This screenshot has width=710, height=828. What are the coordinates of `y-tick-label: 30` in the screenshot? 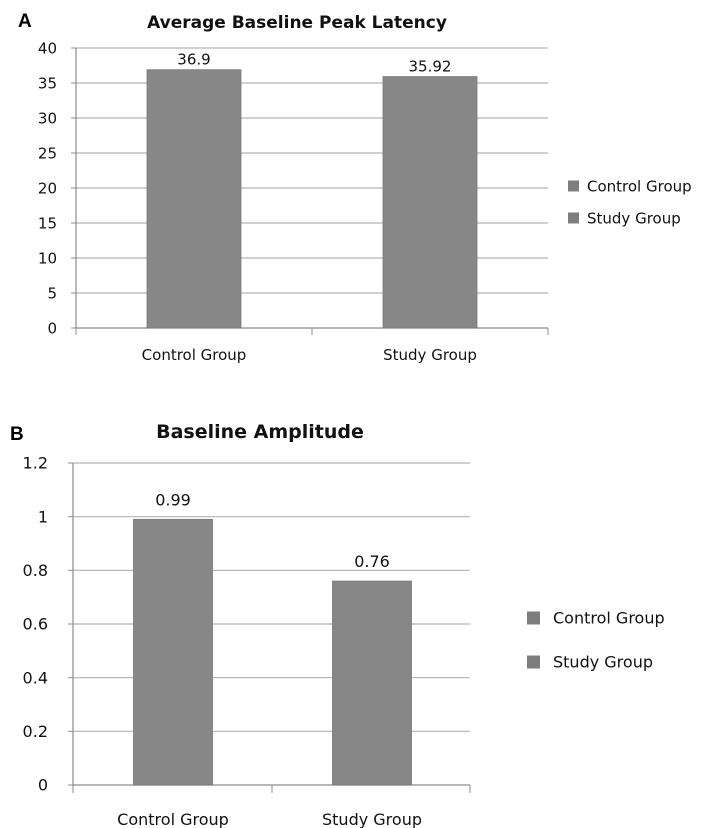 It's located at (47, 118).